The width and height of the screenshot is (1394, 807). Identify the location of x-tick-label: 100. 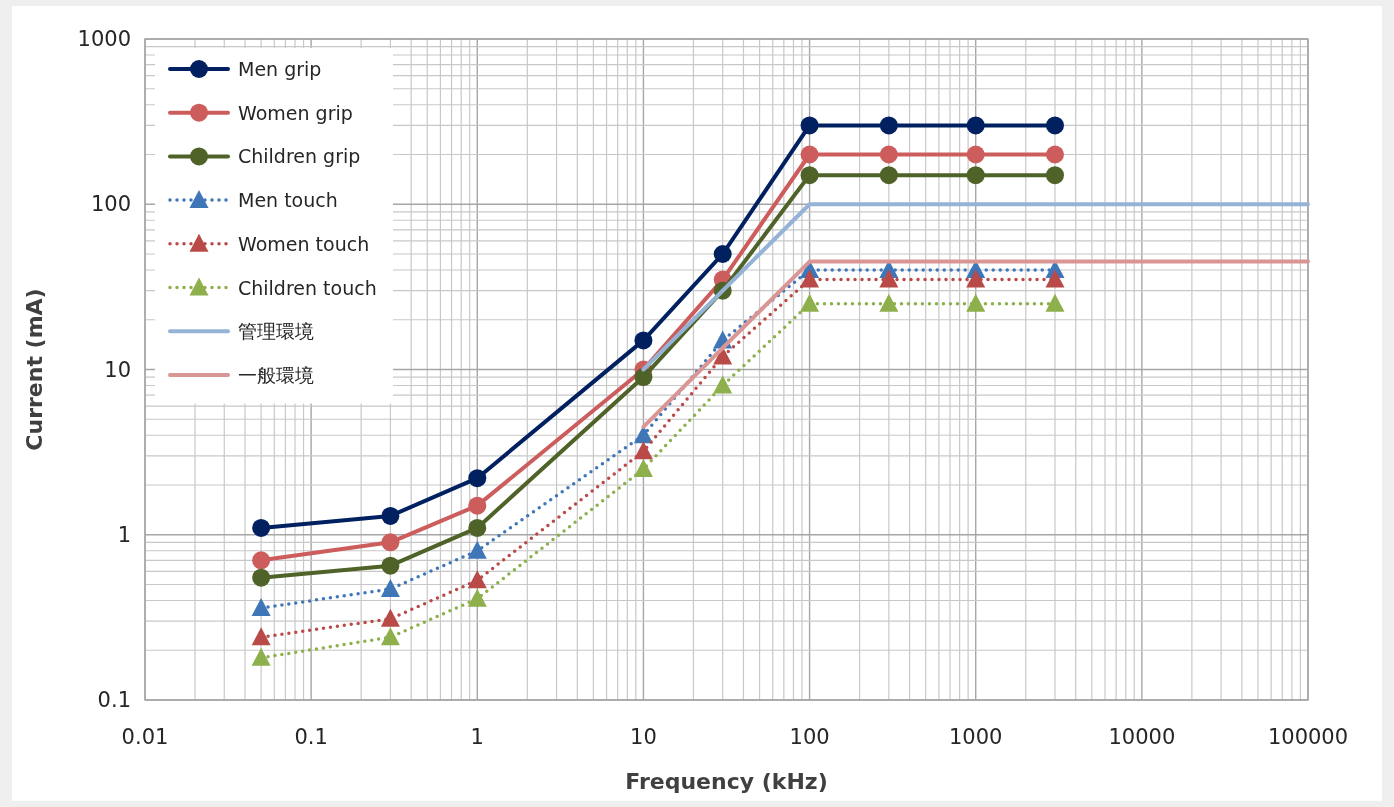
(809, 737).